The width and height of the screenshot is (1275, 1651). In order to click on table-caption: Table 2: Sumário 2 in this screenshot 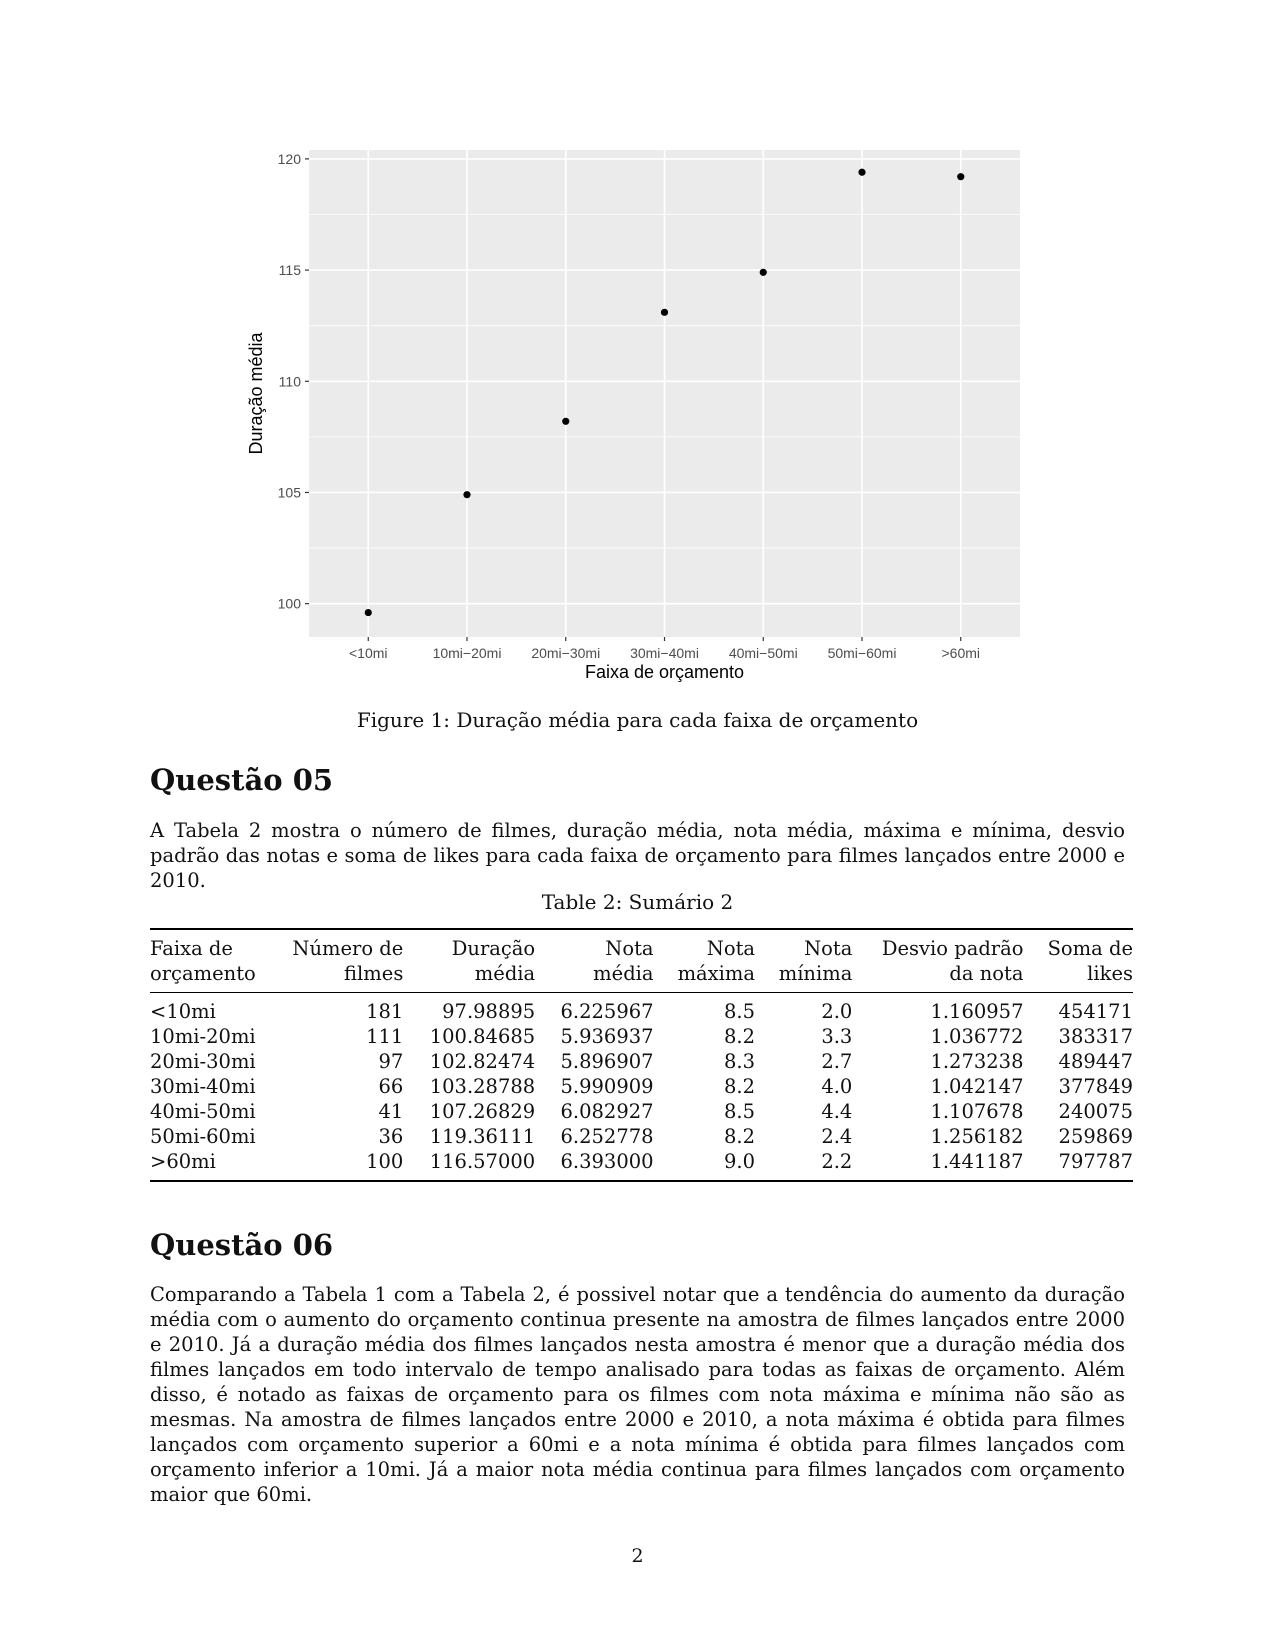, I will do `click(637, 902)`.